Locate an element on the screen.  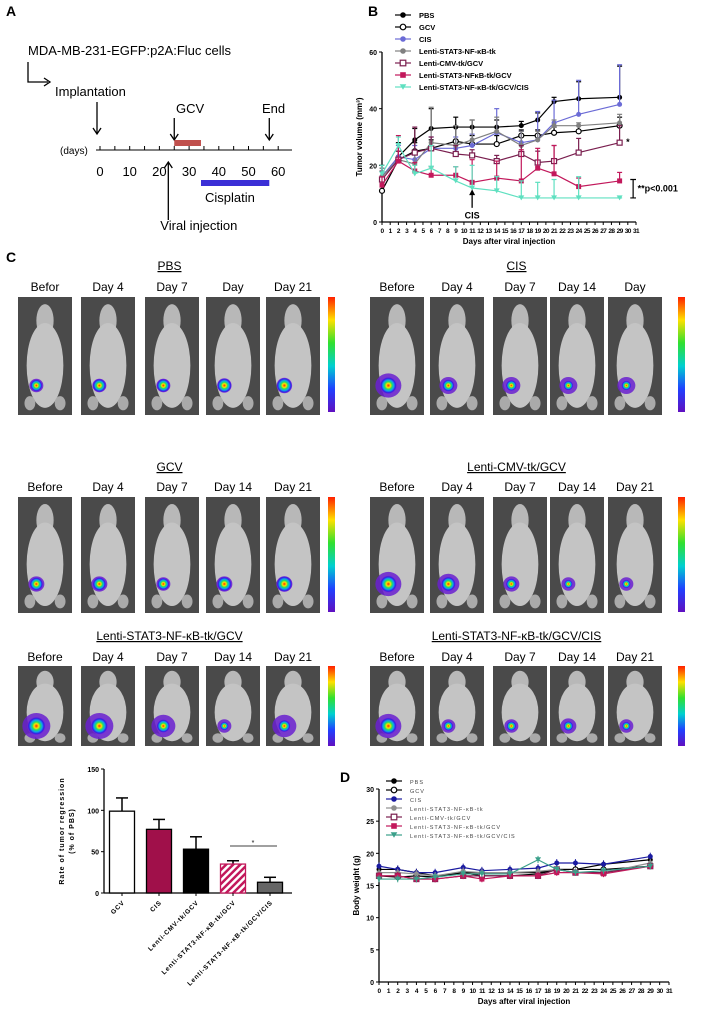
x-tick-label: 7 is located at coordinates (440, 231).